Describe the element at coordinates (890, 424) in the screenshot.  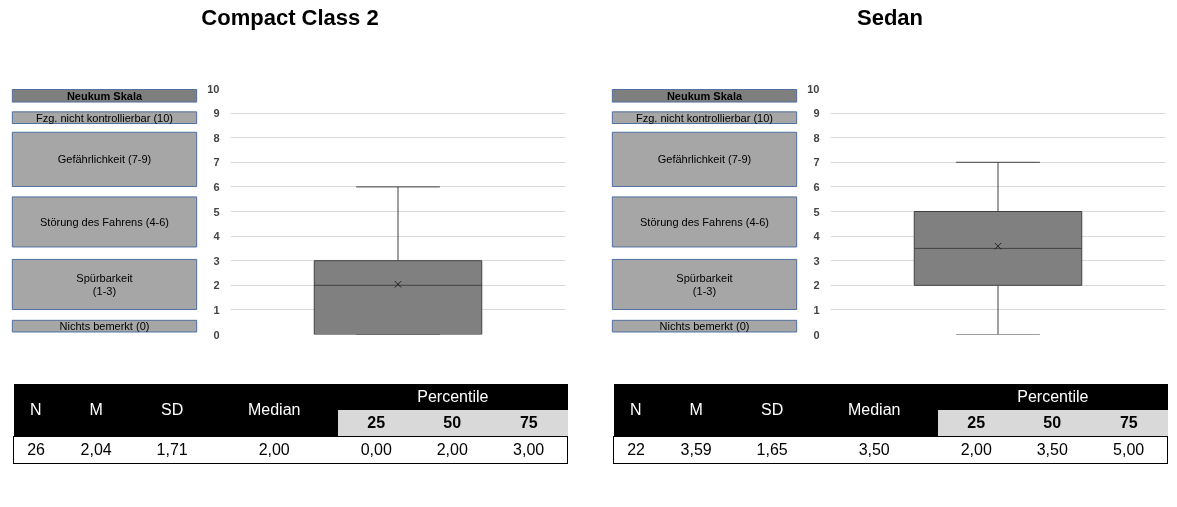
I see `table: N M SD Median Percentile 25 50 75 22 3,59 1,65 3,50 2,00 3,50 5,00` at that location.